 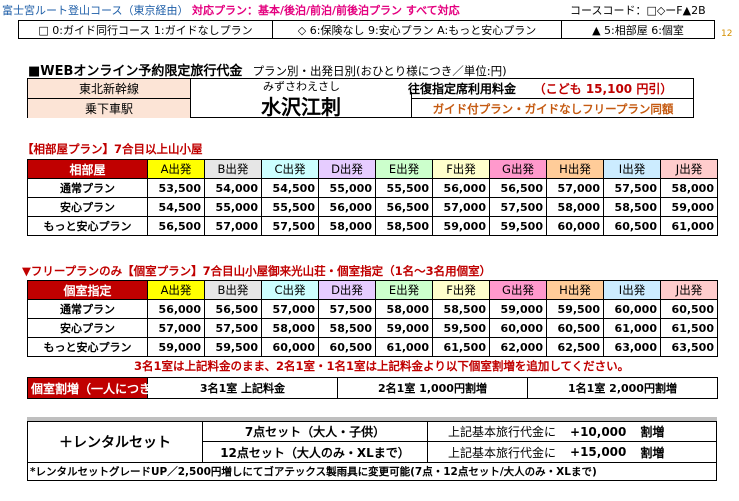 I want to click on rental-item-price: 上記基本旅行代金に +10,000 割増, so click(x=572, y=432).